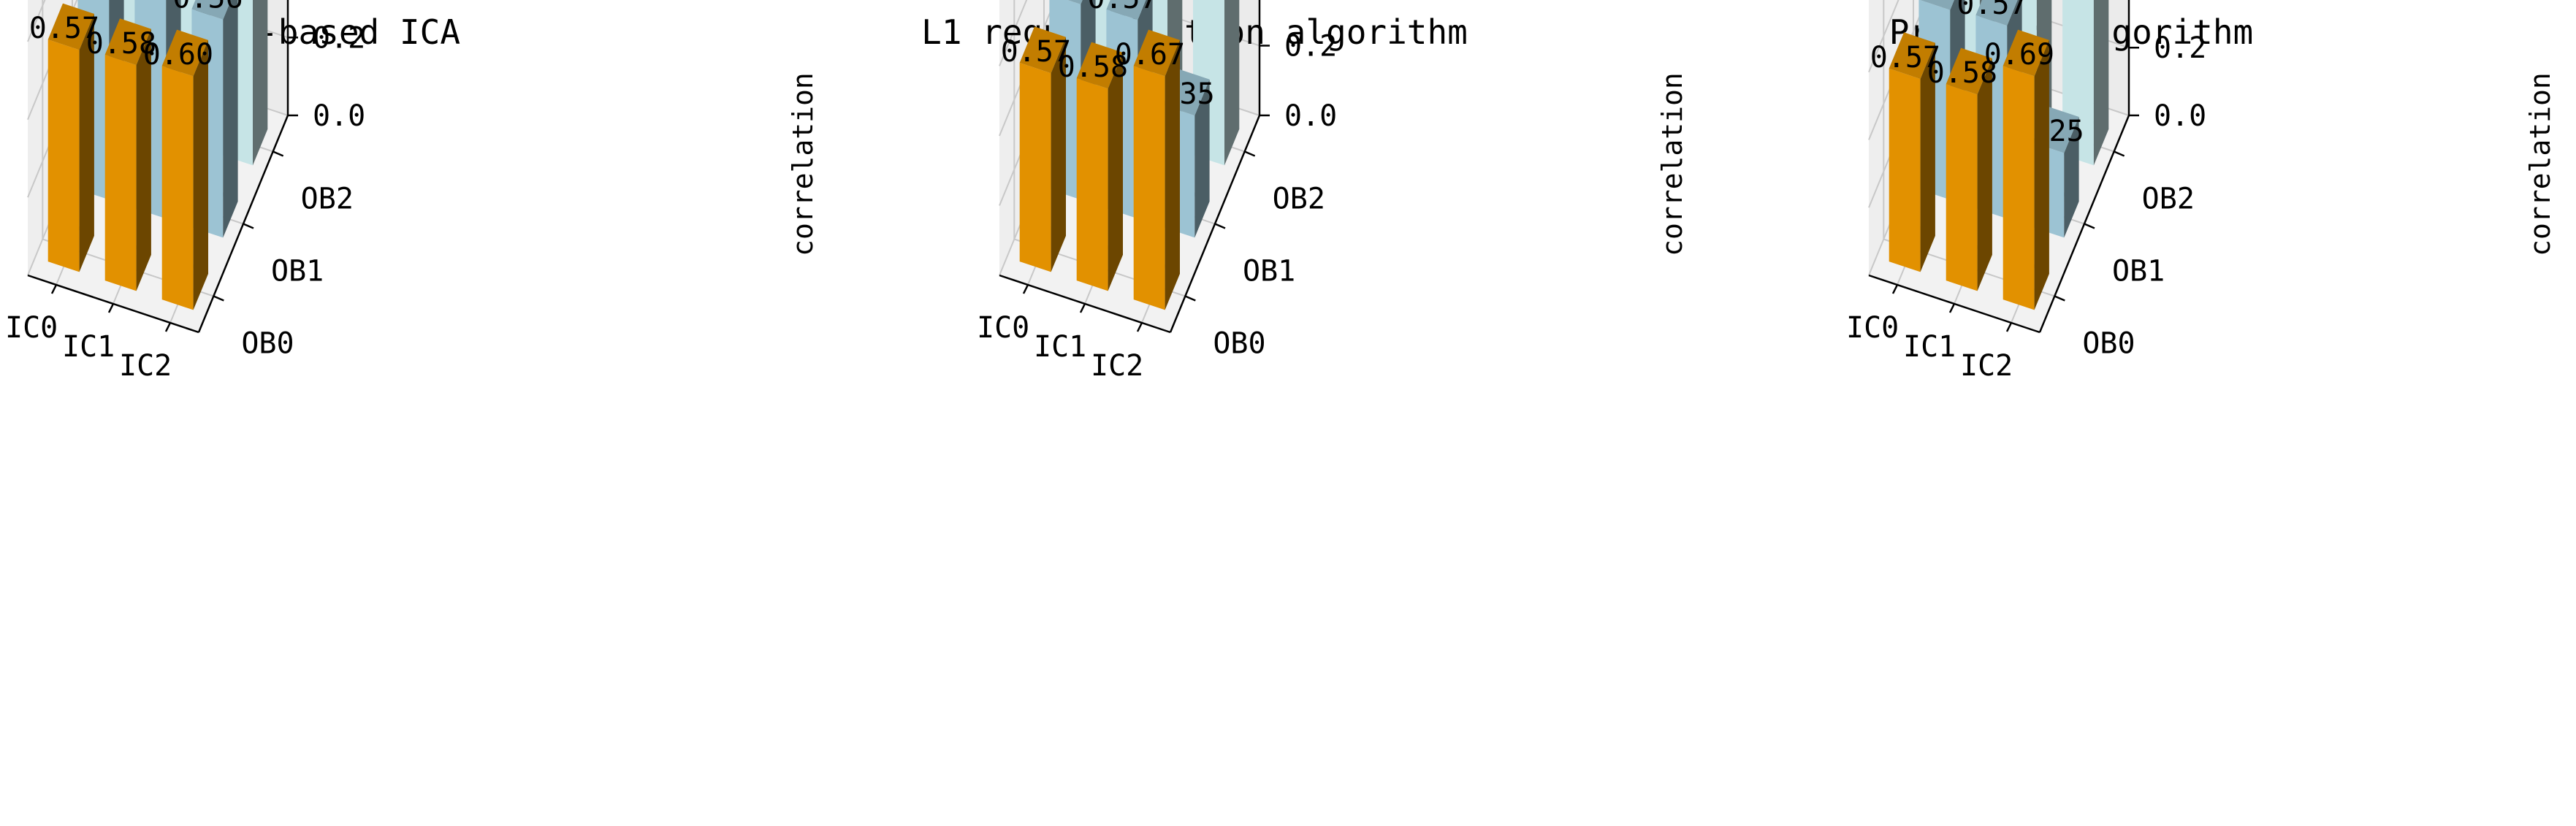 The image size is (2576, 826). I want to click on bars: 0.580.570.690.560.570.250.570.580.69, so click(1990, 155).